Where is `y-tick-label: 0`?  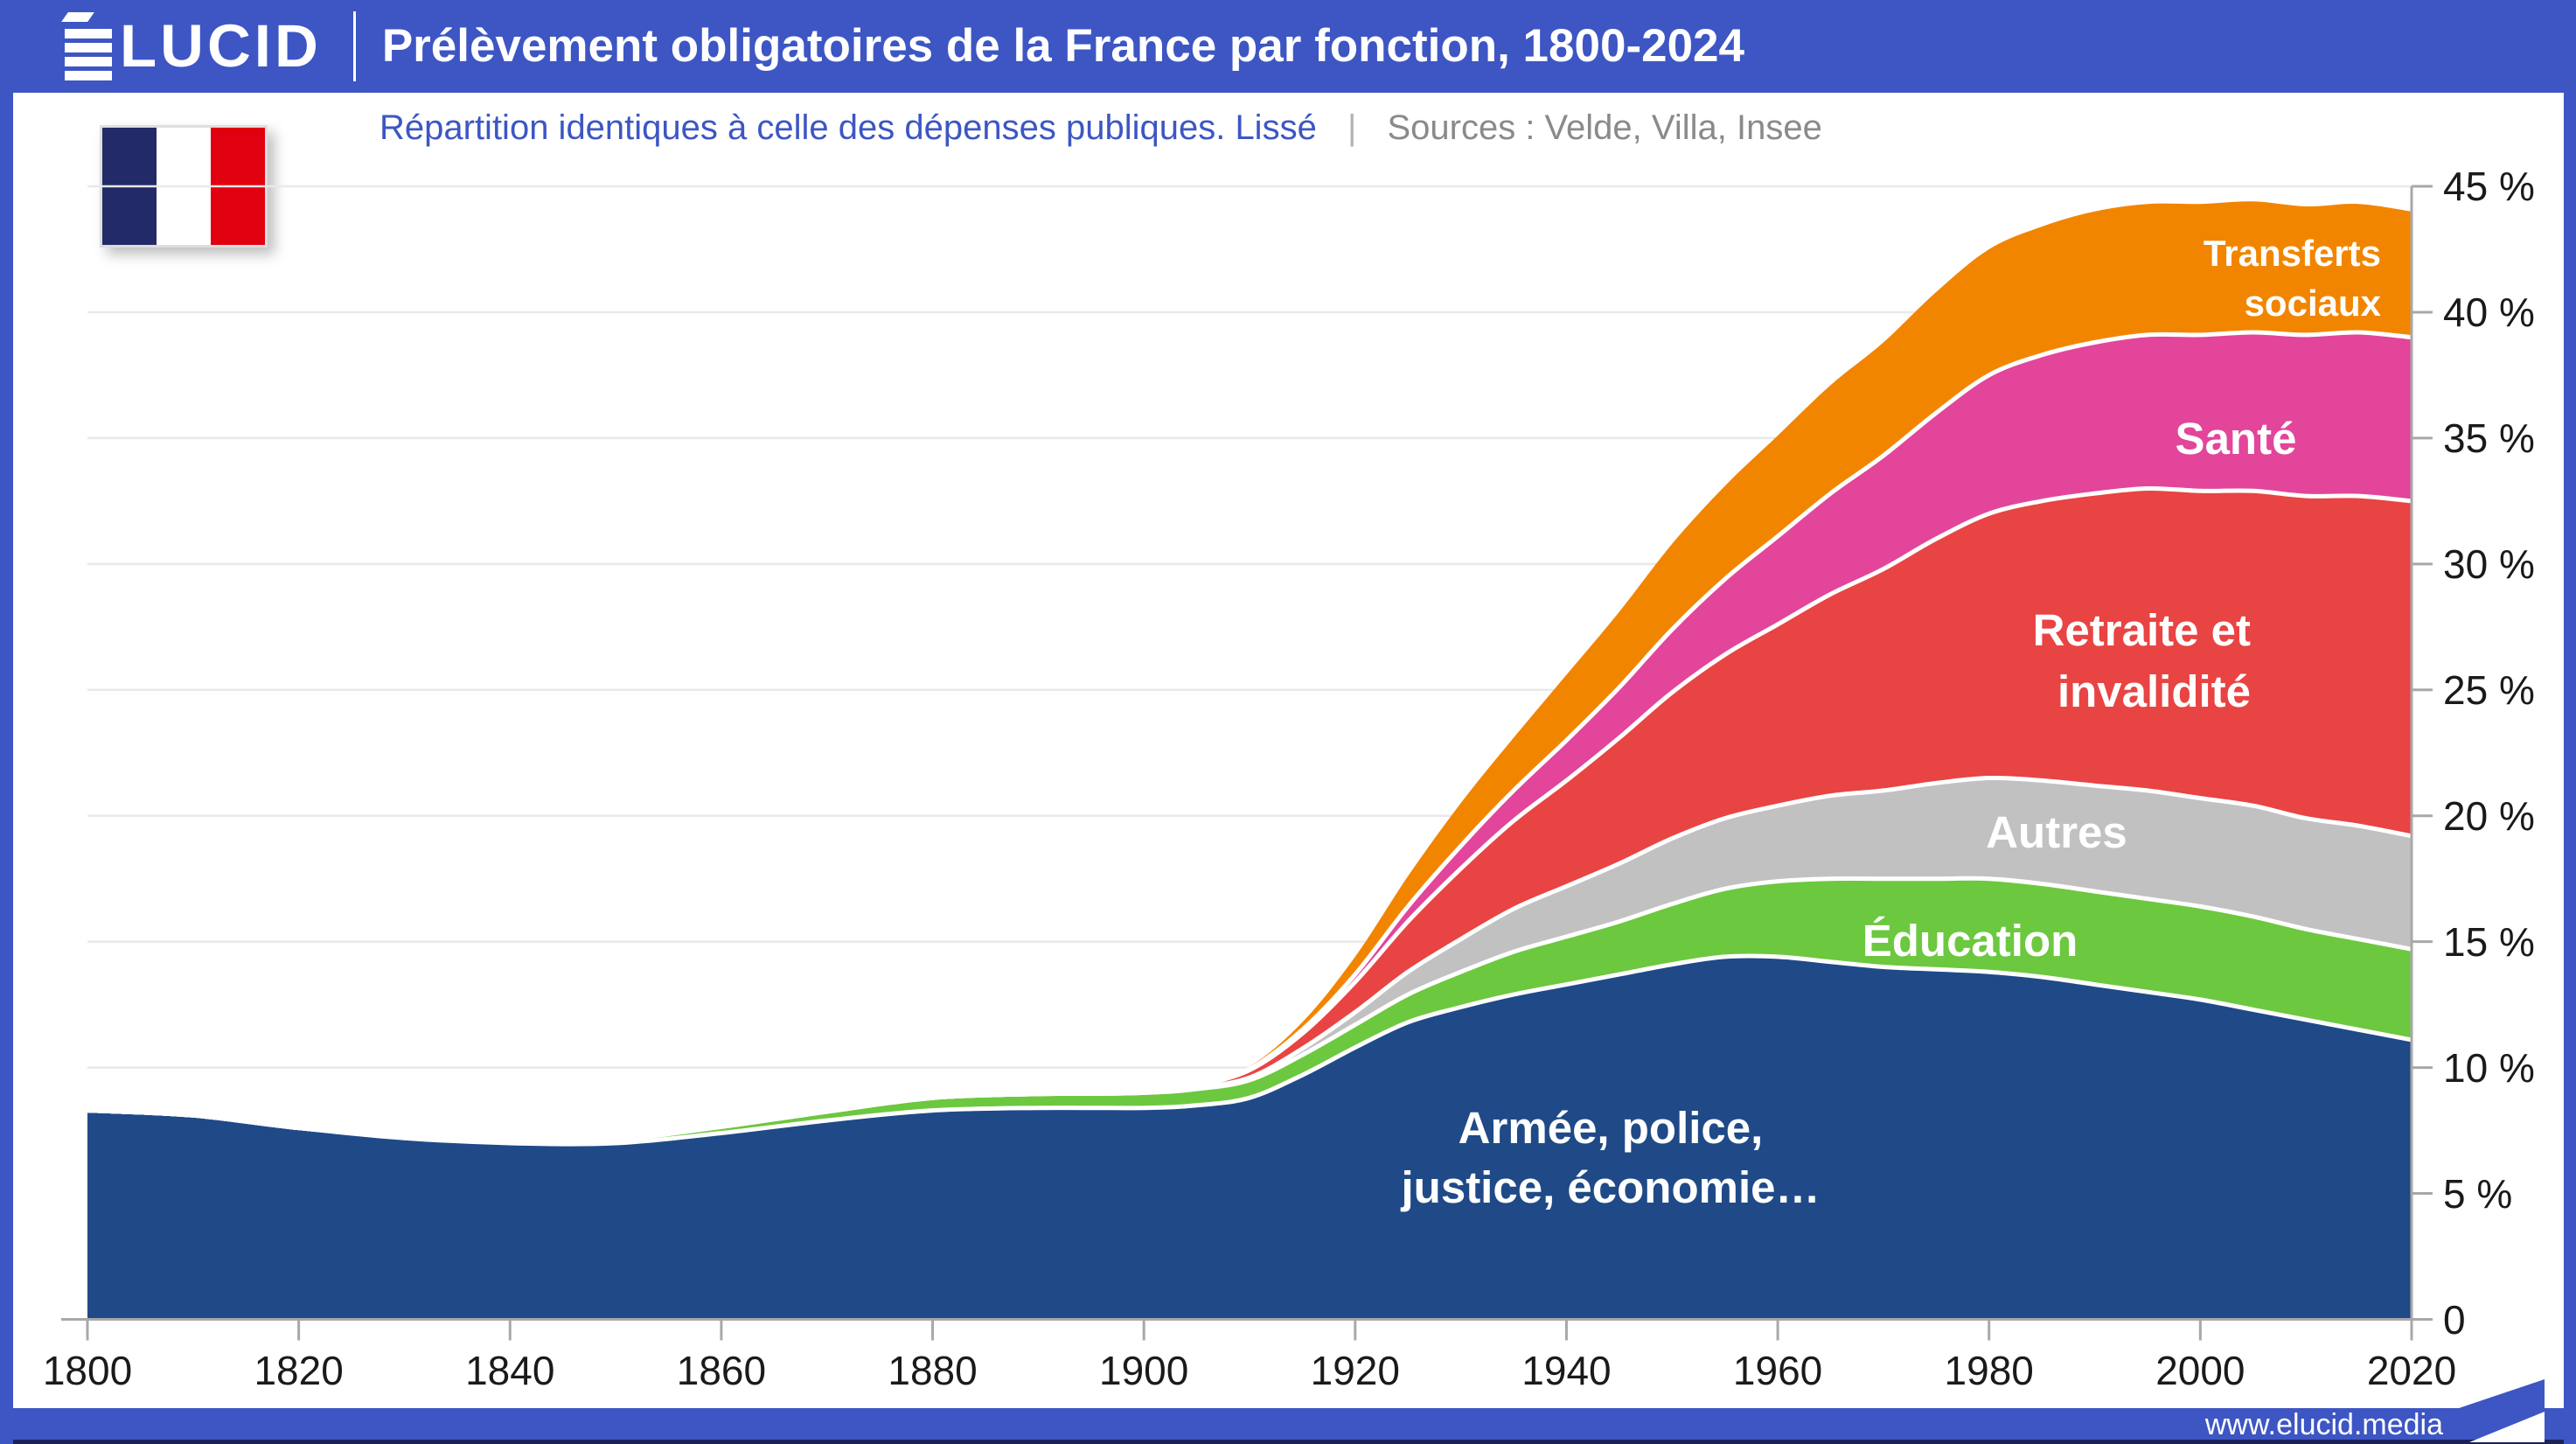
y-tick-label: 0 is located at coordinates (2454, 1319).